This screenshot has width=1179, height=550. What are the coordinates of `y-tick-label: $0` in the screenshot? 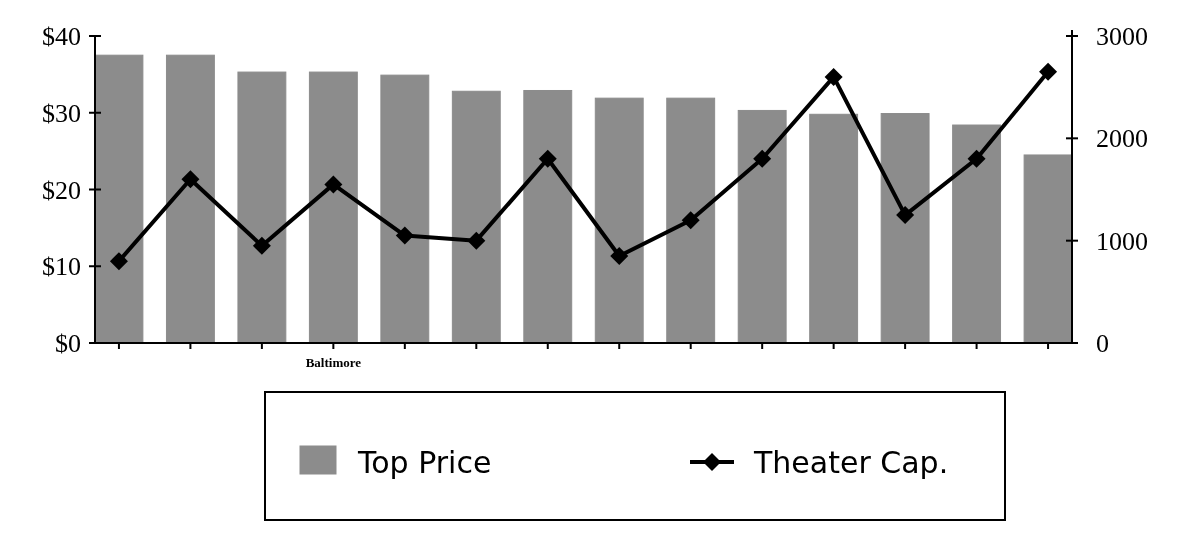 It's located at (68, 343).